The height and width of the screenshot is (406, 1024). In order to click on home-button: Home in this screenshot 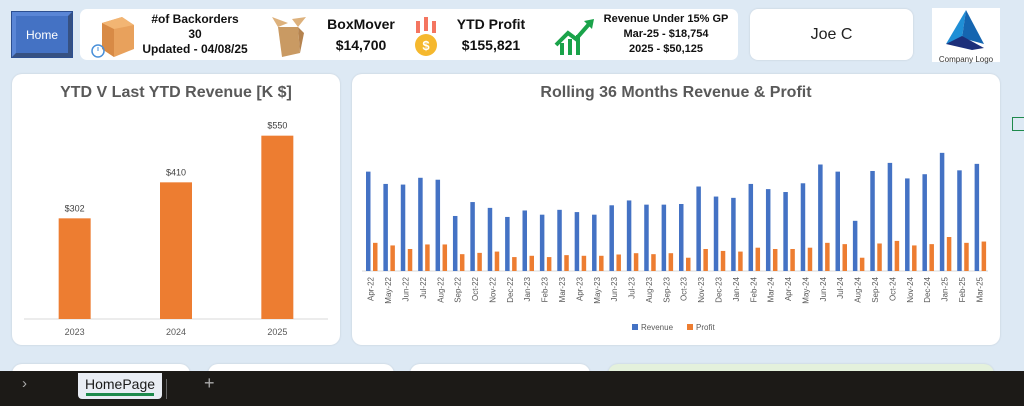, I will do `click(42, 34)`.